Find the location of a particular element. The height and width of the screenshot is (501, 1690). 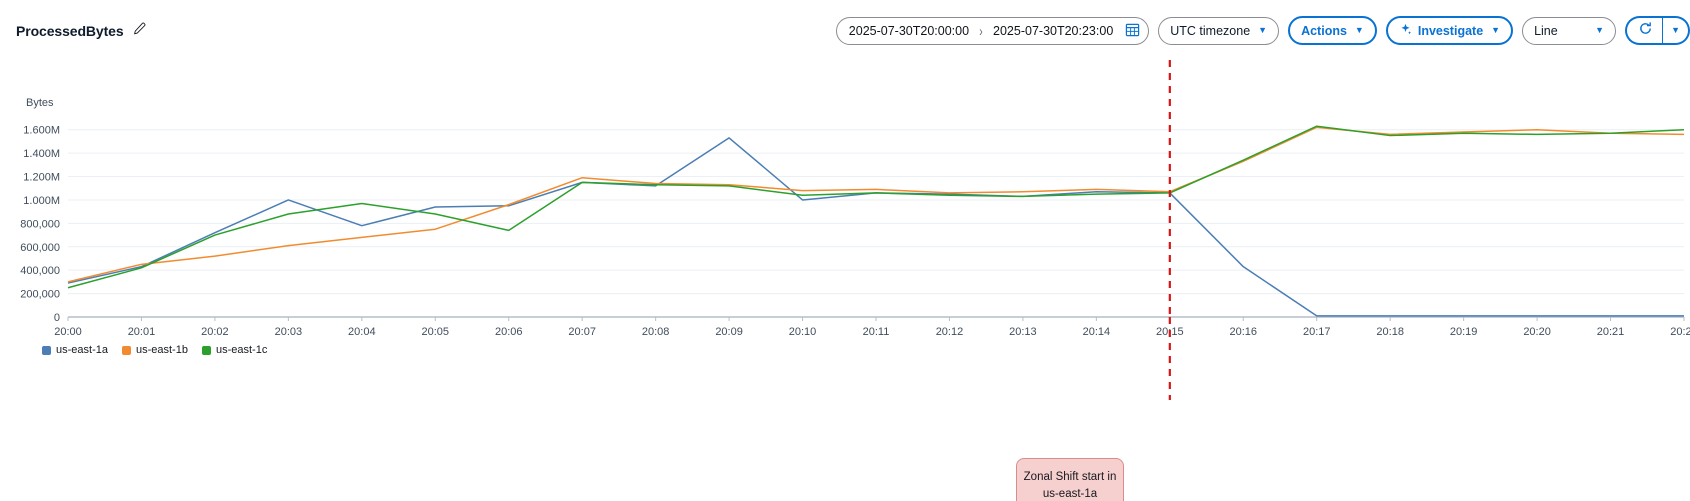

y-axis-tick: 800,000 is located at coordinates (40, 224).